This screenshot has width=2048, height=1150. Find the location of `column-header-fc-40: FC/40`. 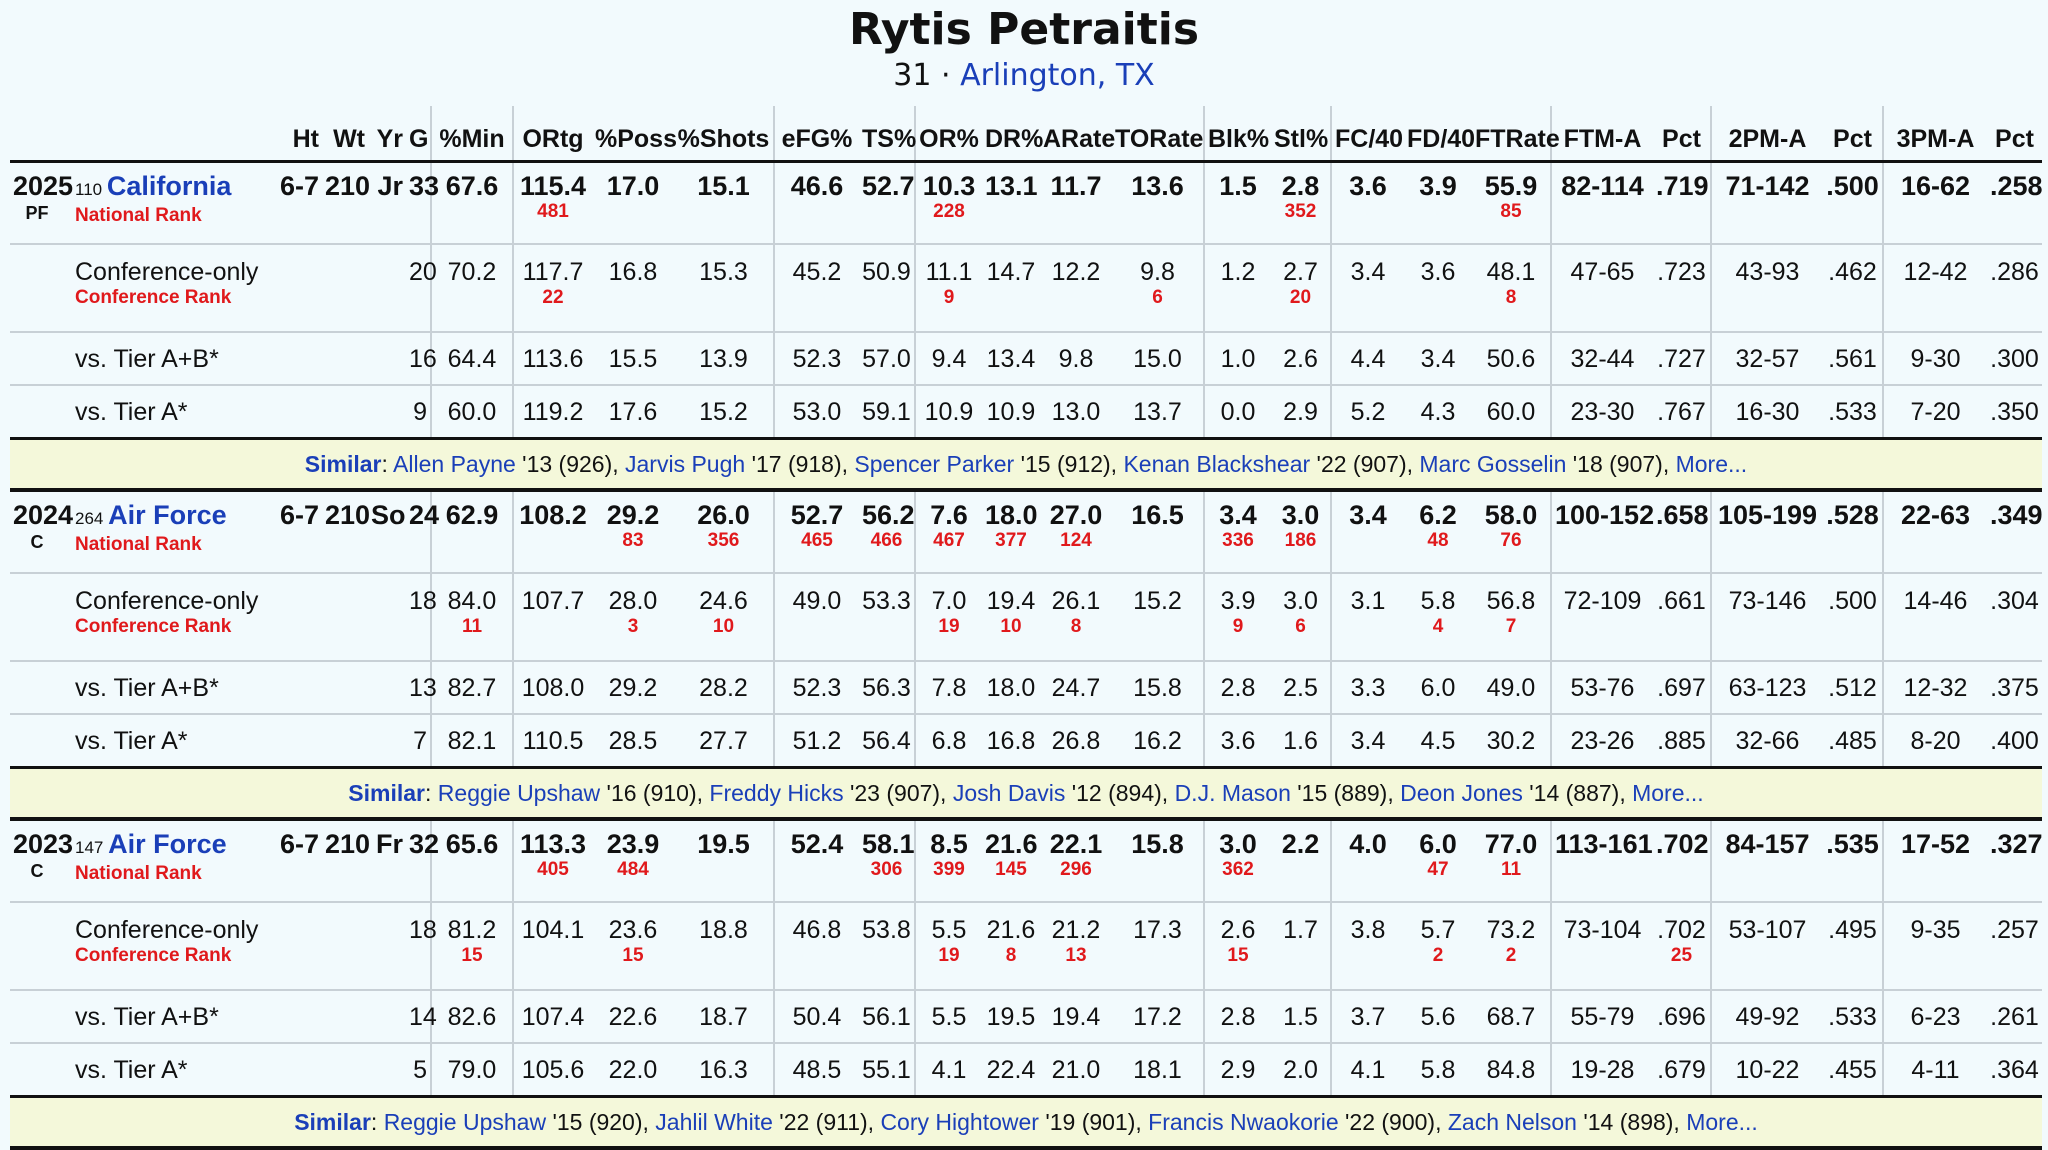

column-header-fc-40: FC/40 is located at coordinates (1367, 134).